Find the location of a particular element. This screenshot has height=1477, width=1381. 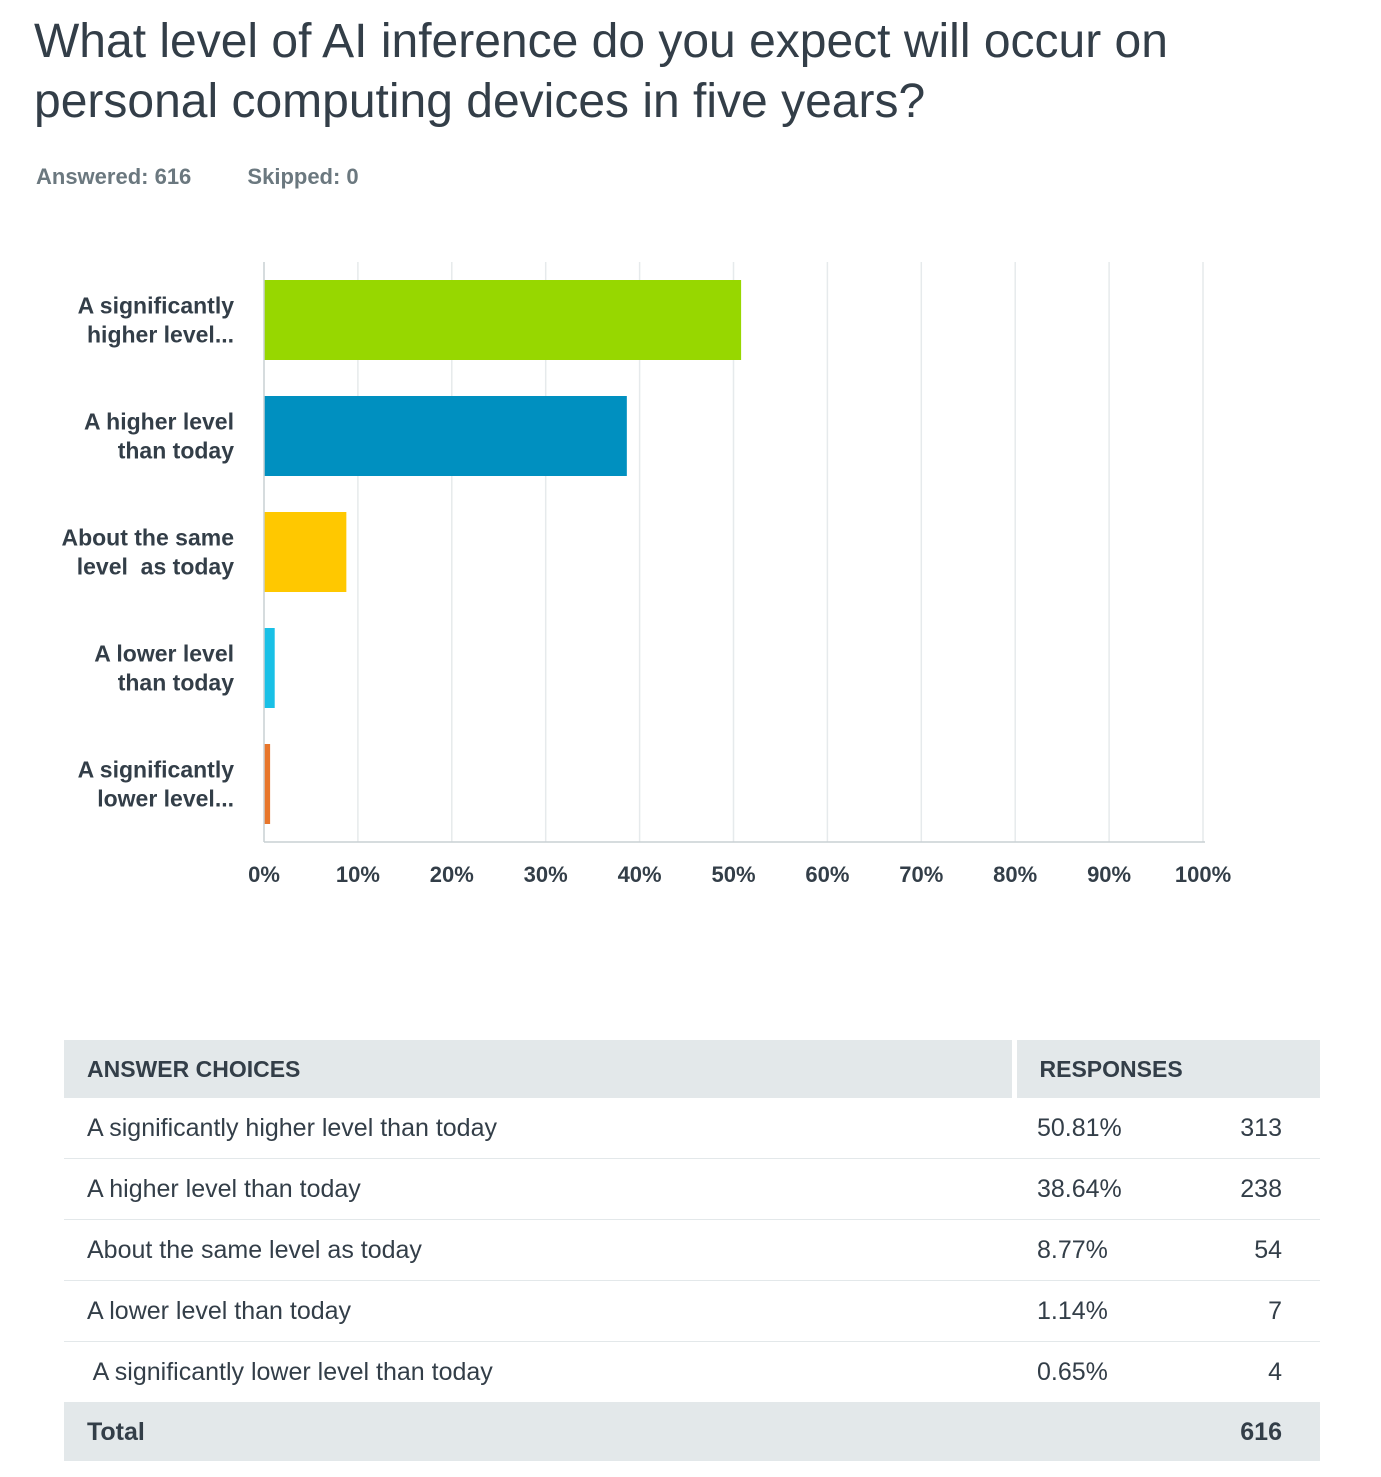

category-label: A higher level than today is located at coordinates (159, 436).